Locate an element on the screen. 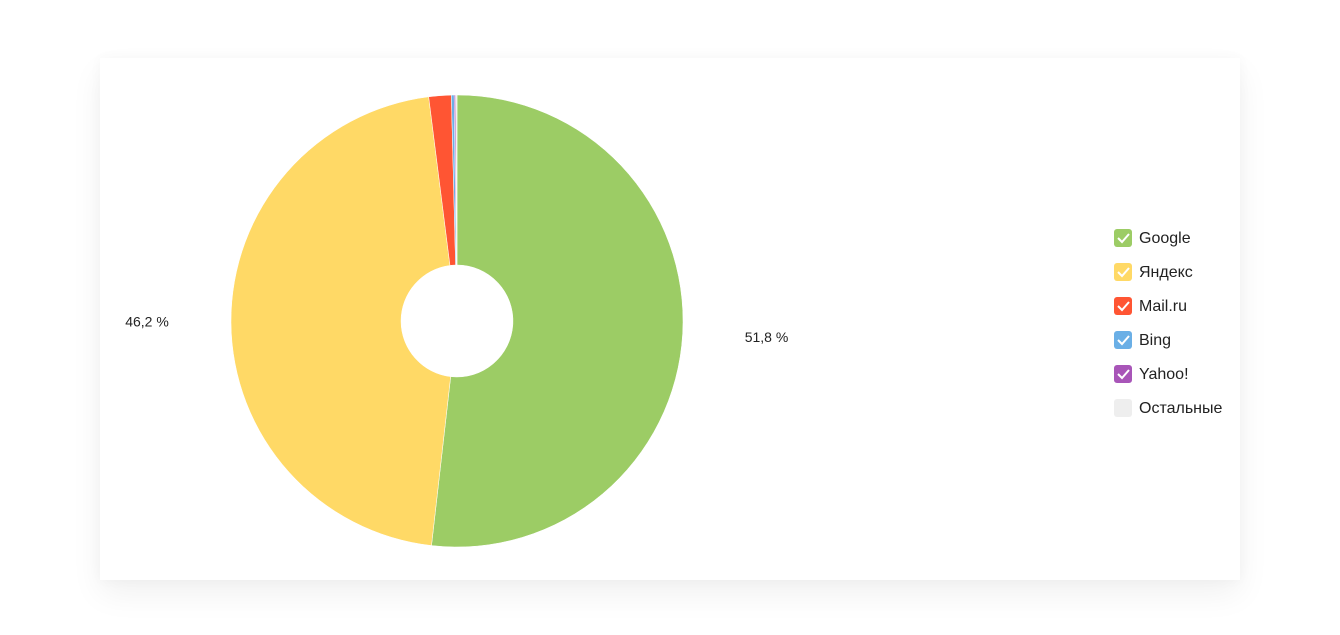 Image resolution: width=1340 pixels, height=635 pixels. legend-item: Bing is located at coordinates (1142, 340).